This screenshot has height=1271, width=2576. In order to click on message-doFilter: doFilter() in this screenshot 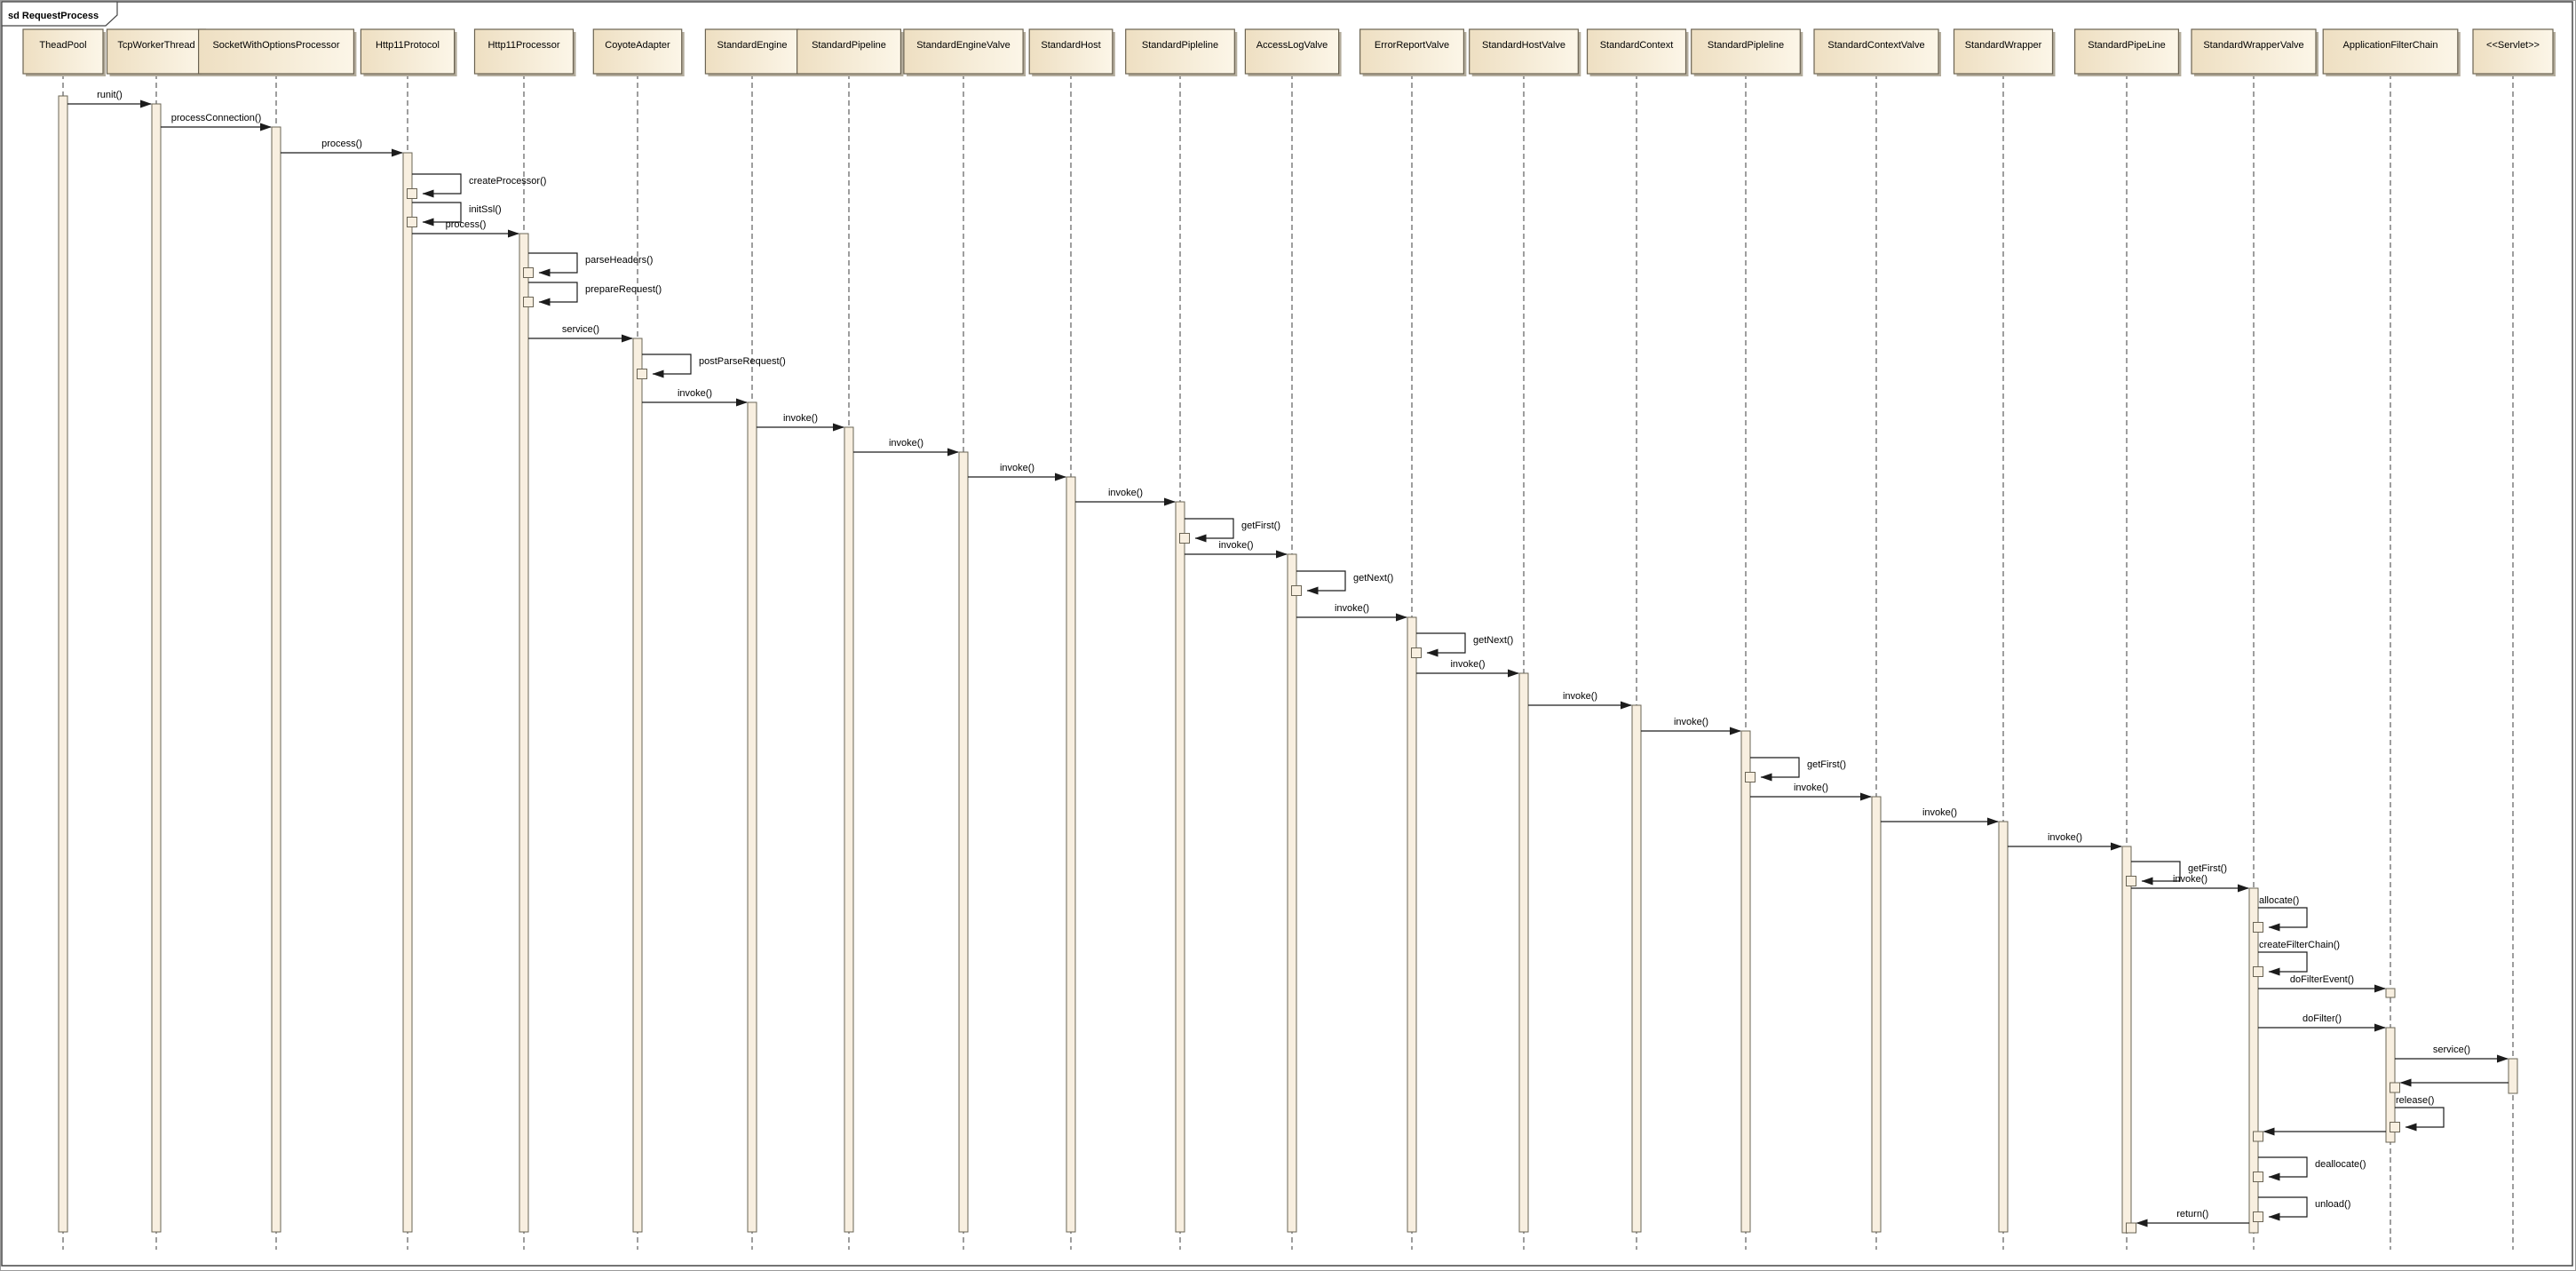, I will do `click(2322, 1022)`.